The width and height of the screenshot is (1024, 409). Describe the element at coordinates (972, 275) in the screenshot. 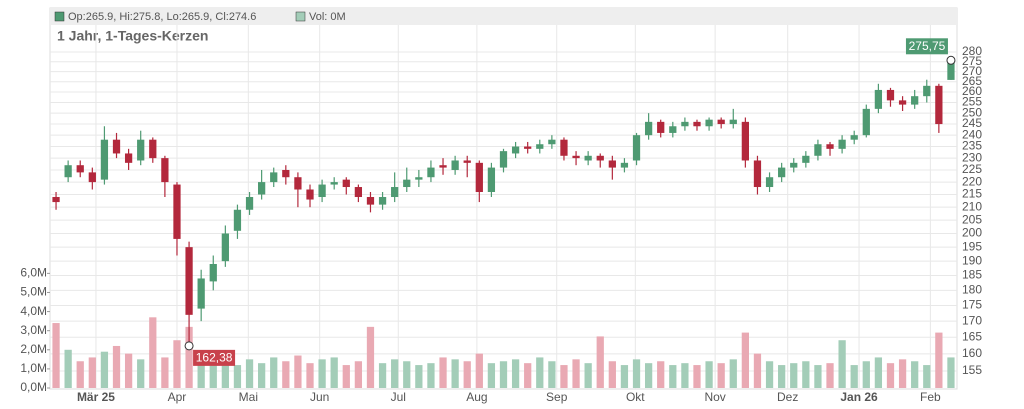

I see `y-tick-label: 185` at that location.